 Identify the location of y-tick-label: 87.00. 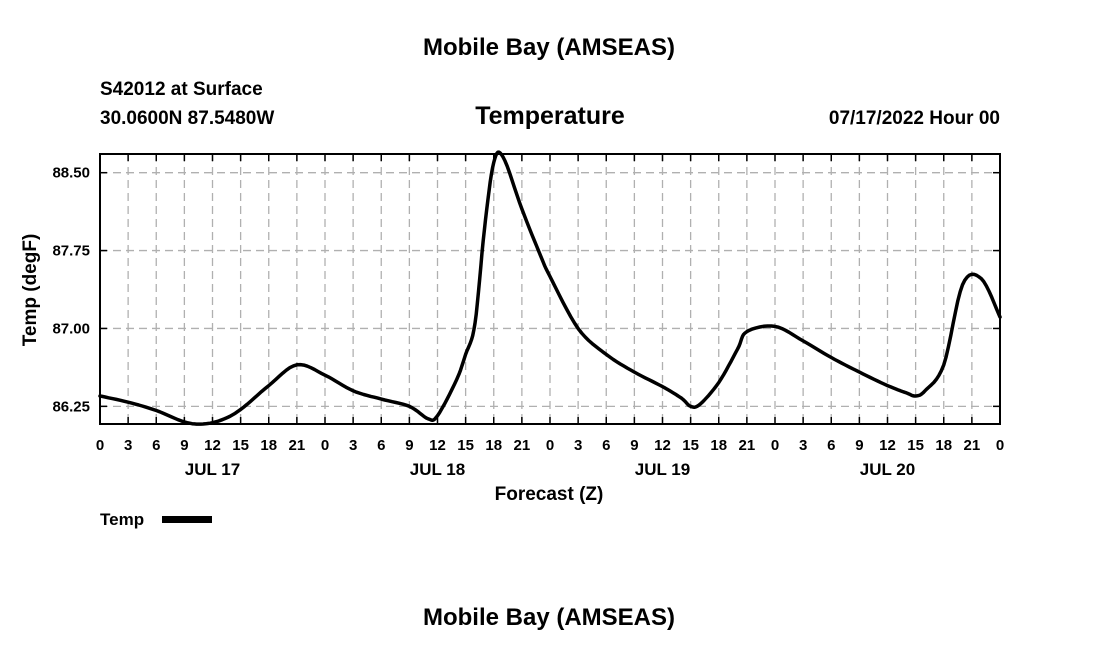
(71, 328).